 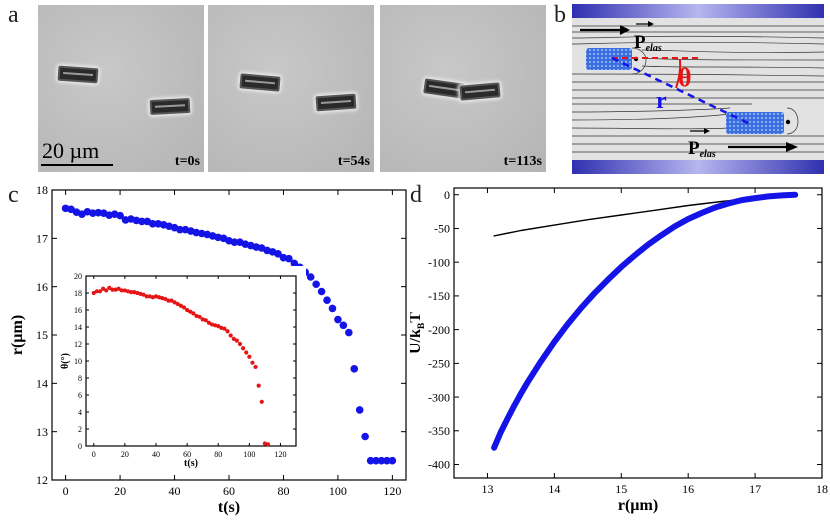 I want to click on y-tick-label: 14, so click(x=78, y=327).